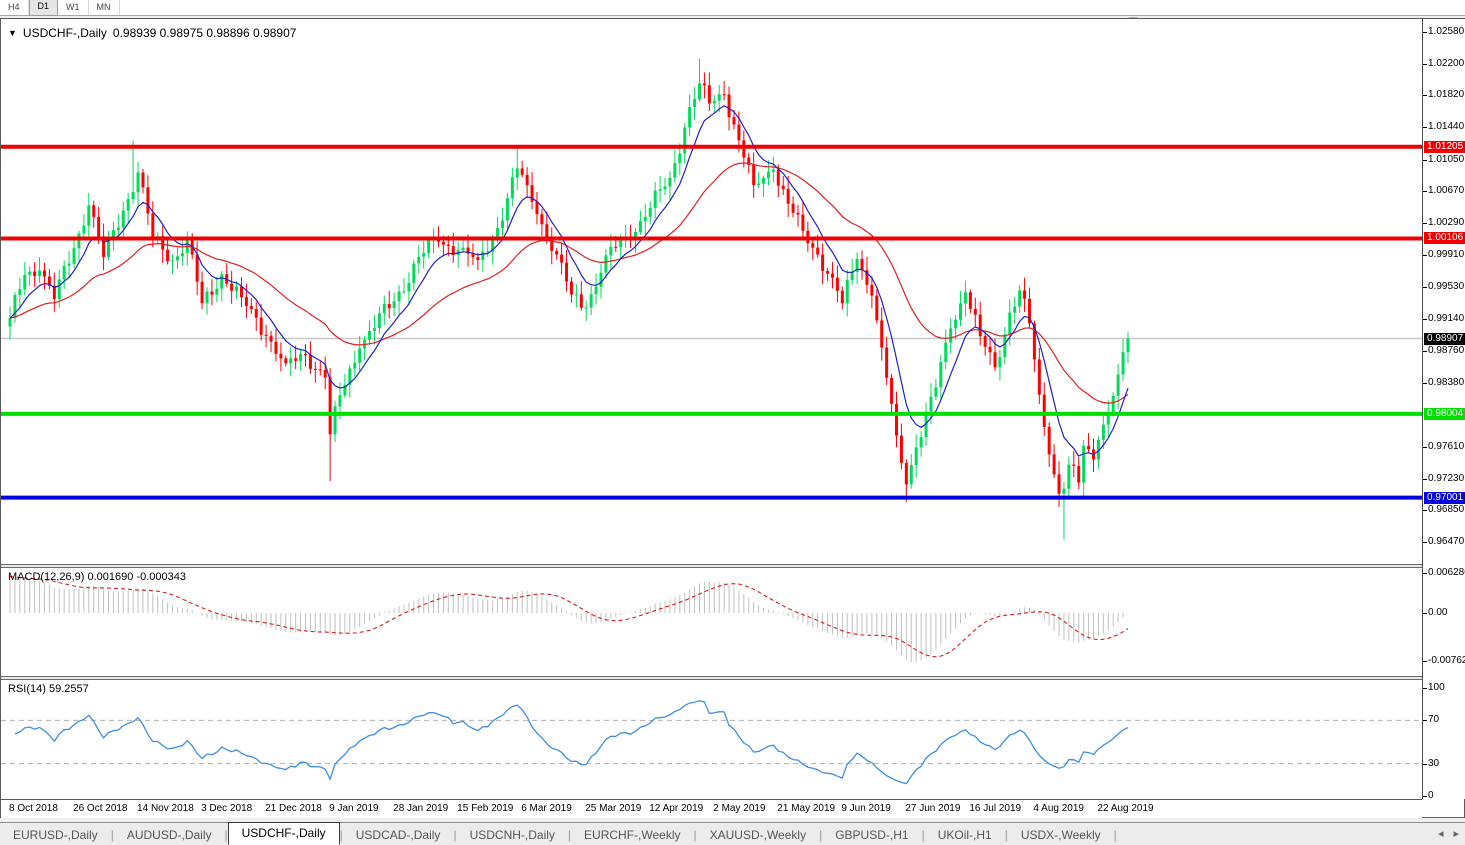  Describe the element at coordinates (169, 835) in the screenshot. I see `chart-tab-audusd-daily: AUDUSD-,Daily` at that location.